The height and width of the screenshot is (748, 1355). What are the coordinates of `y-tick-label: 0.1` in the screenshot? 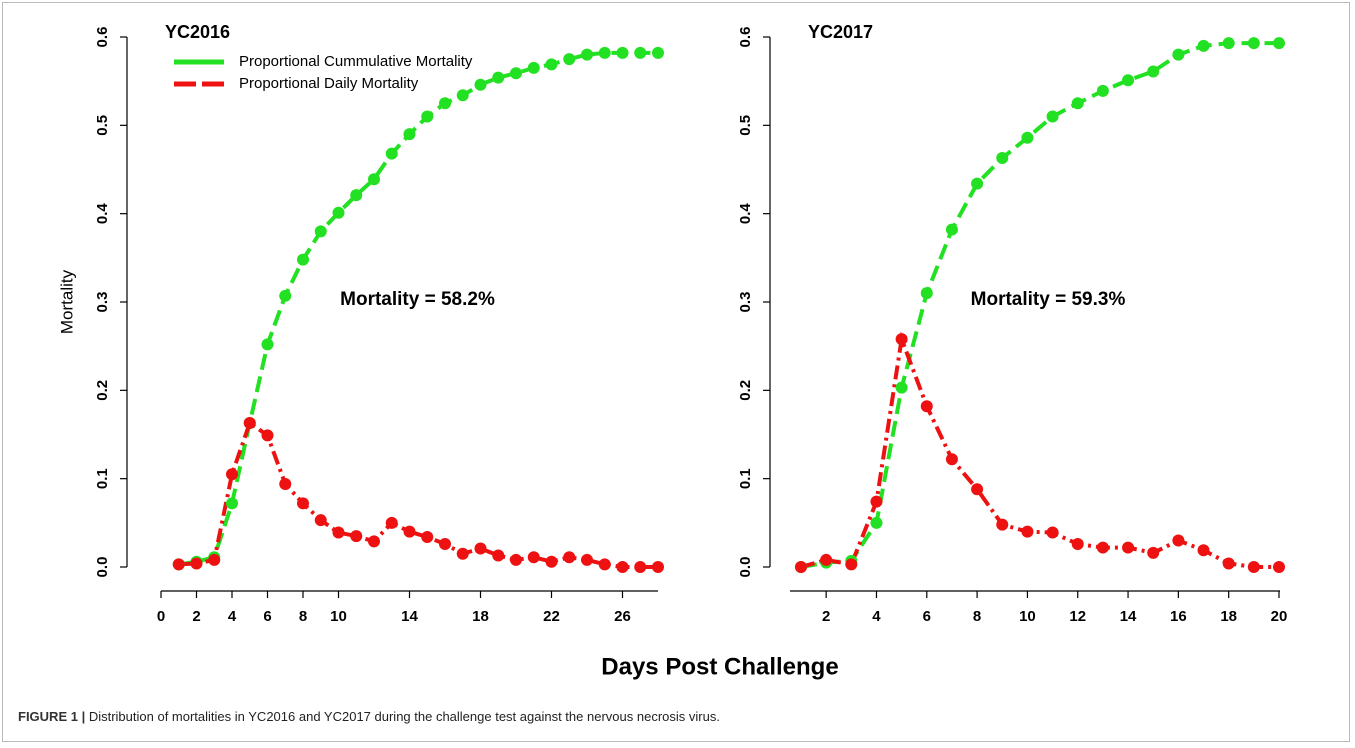 It's located at (745, 478).